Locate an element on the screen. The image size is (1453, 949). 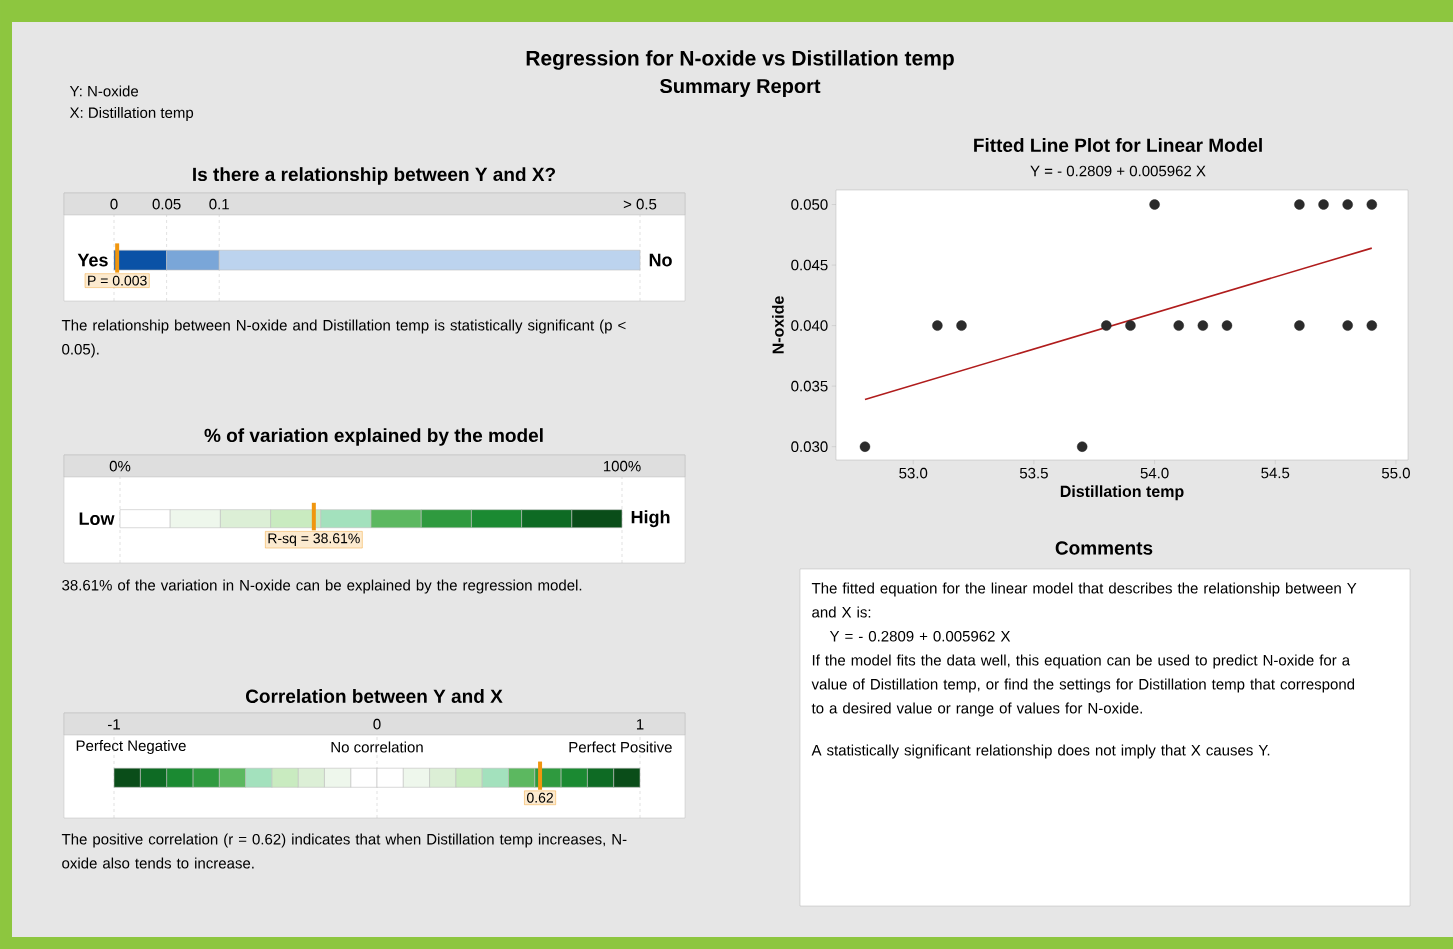
y-tick-label: 0.030 is located at coordinates (809, 446).